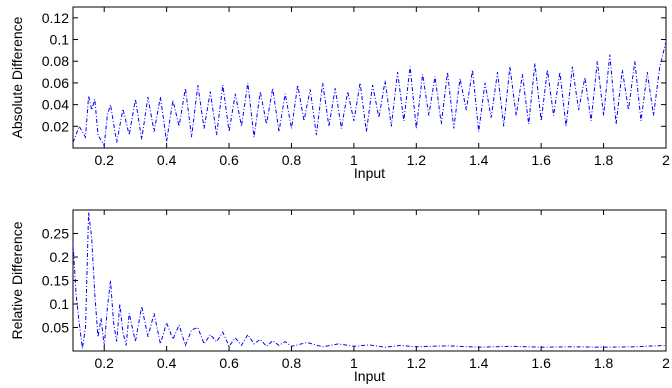 The width and height of the screenshot is (672, 388). I want to click on chart2-x-tick-label: 1.8, so click(604, 363).